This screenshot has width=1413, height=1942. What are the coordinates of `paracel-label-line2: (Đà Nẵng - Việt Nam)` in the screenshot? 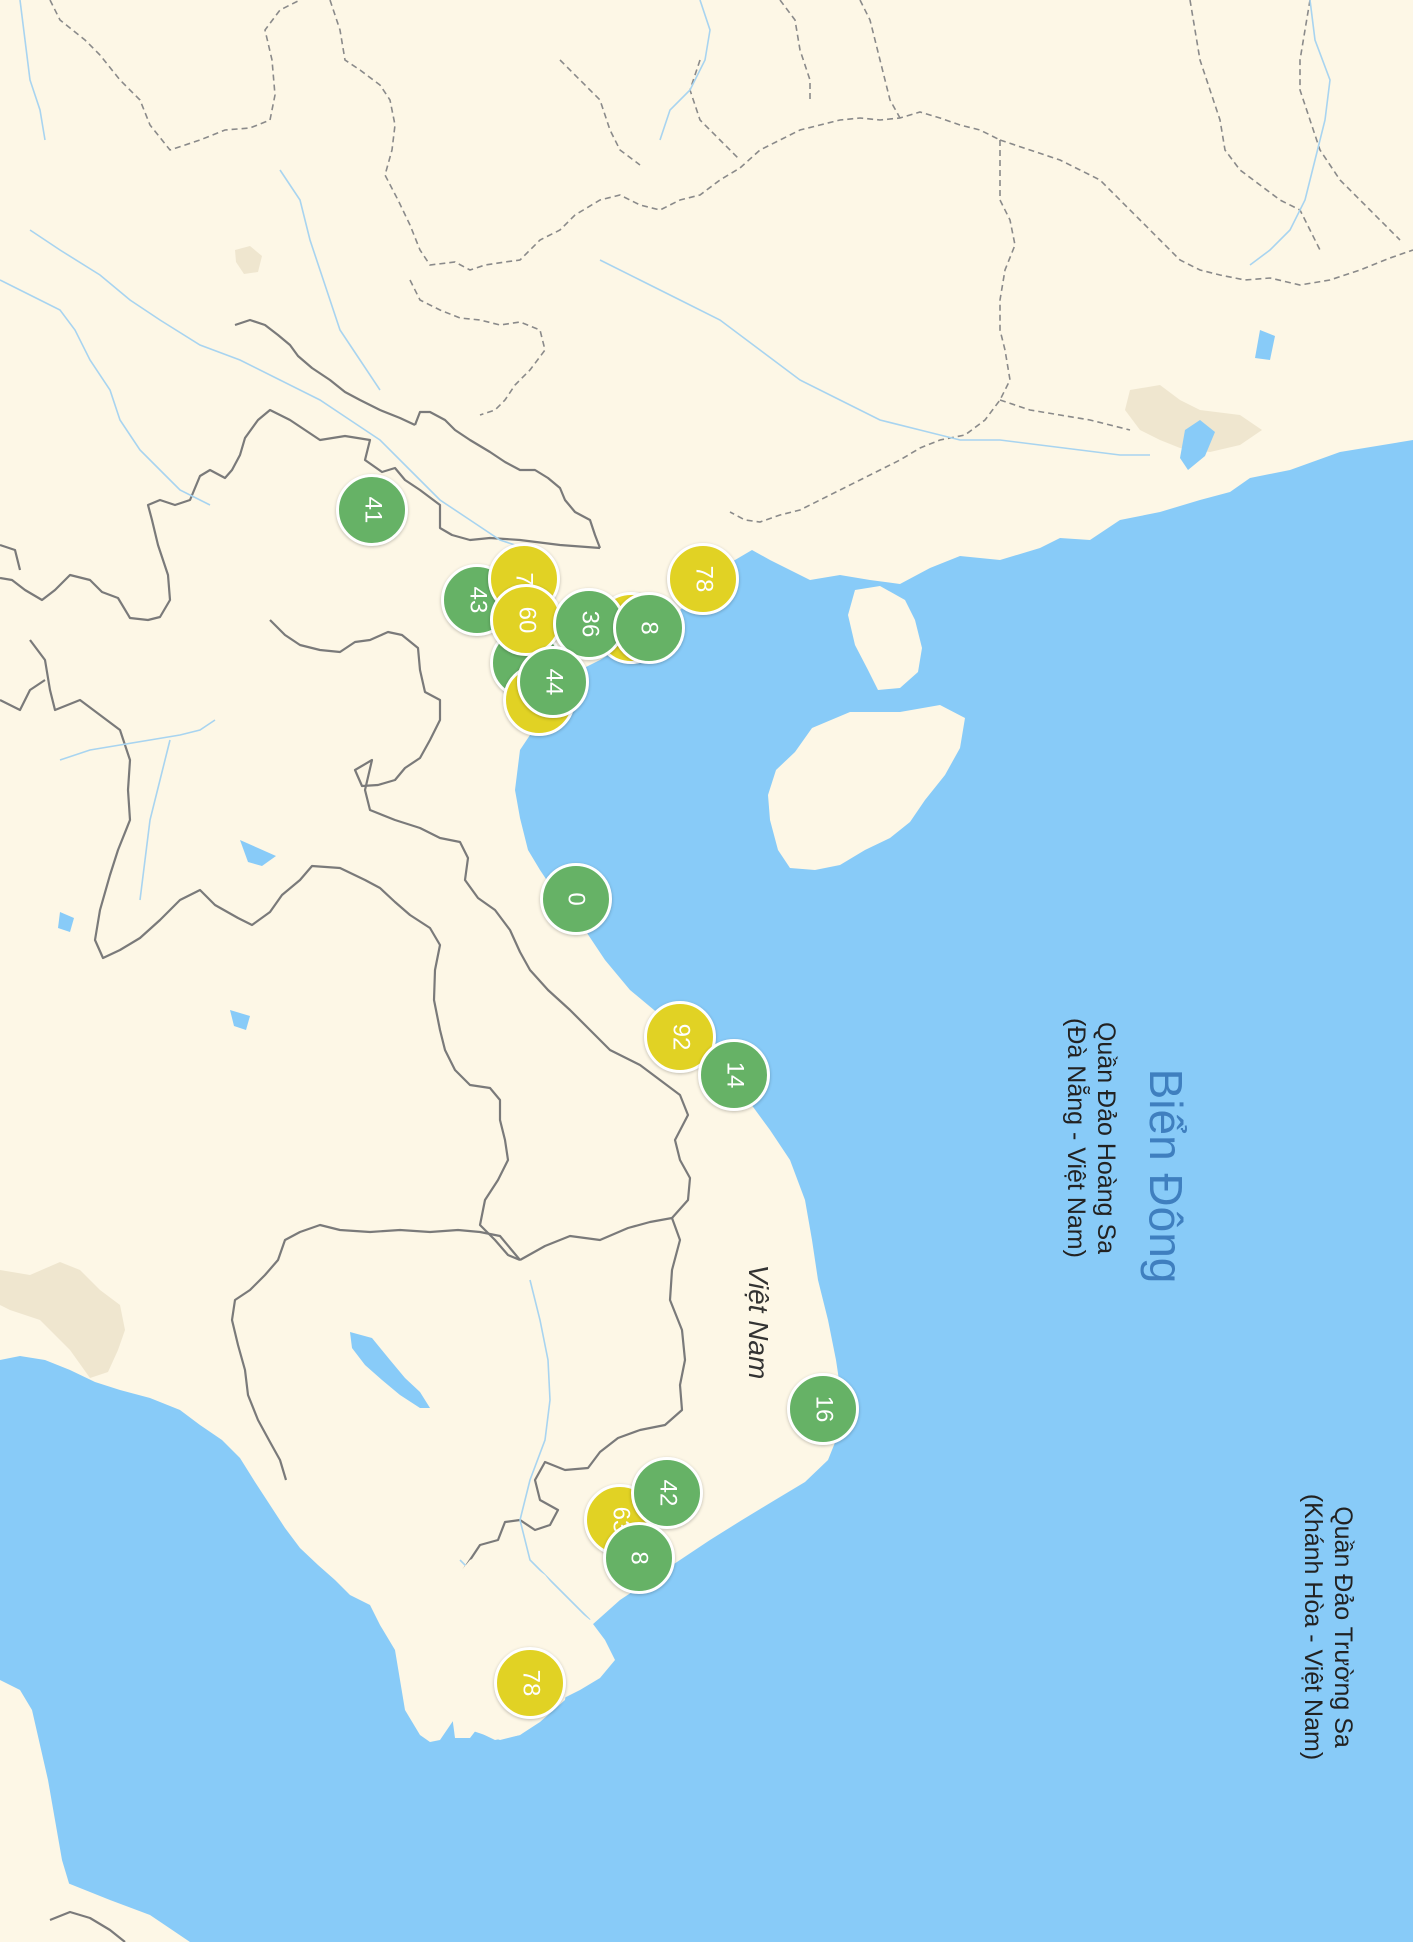 It's located at (1076, 1138).